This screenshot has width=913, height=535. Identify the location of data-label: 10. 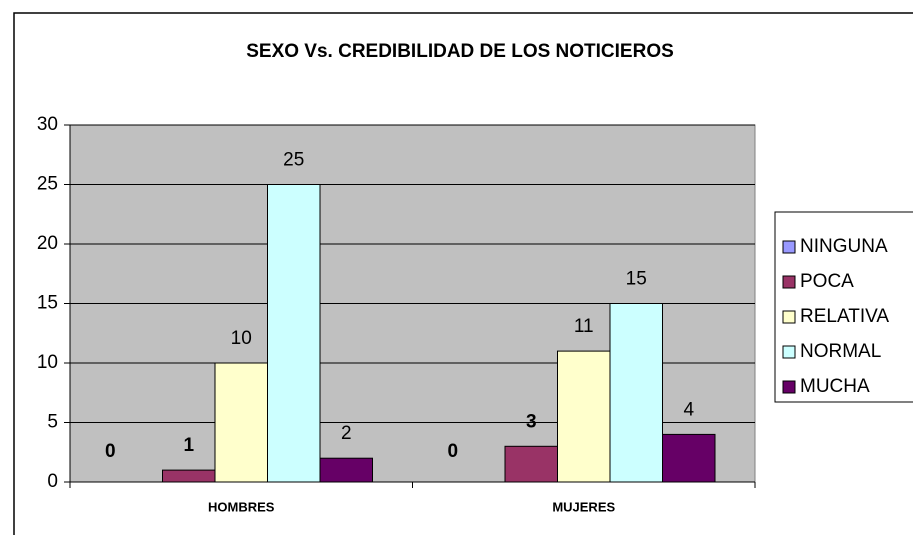
(241, 338).